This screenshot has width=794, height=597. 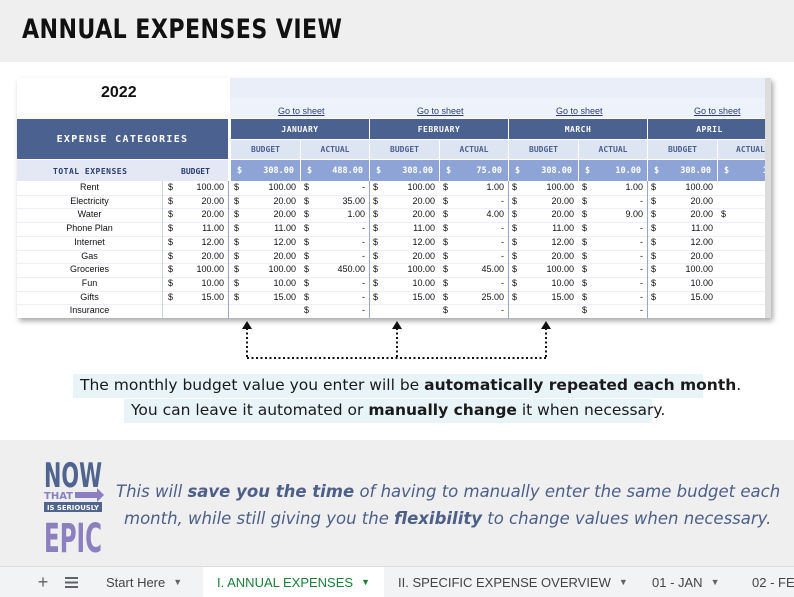 I want to click on category-name: Insurance, so click(x=89, y=310).